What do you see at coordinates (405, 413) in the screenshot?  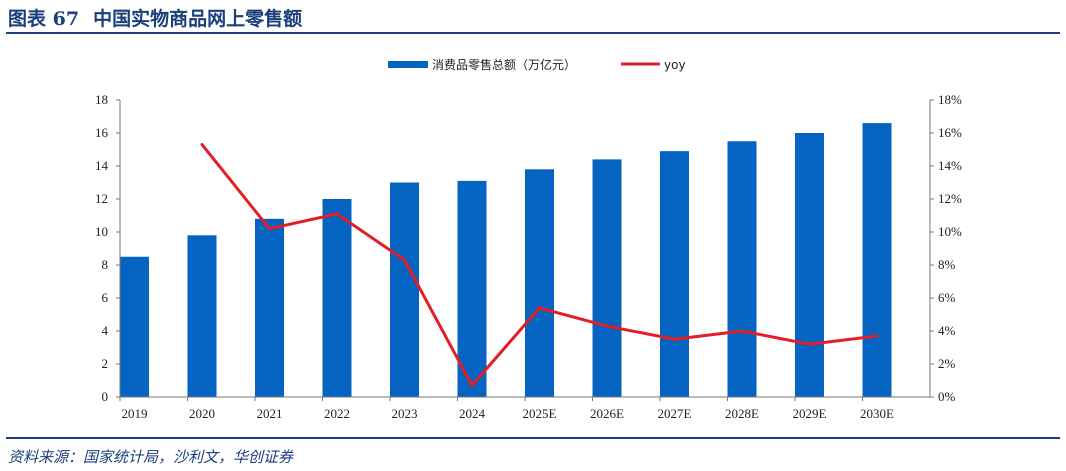 I see `x-tick-label: 2023` at bounding box center [405, 413].